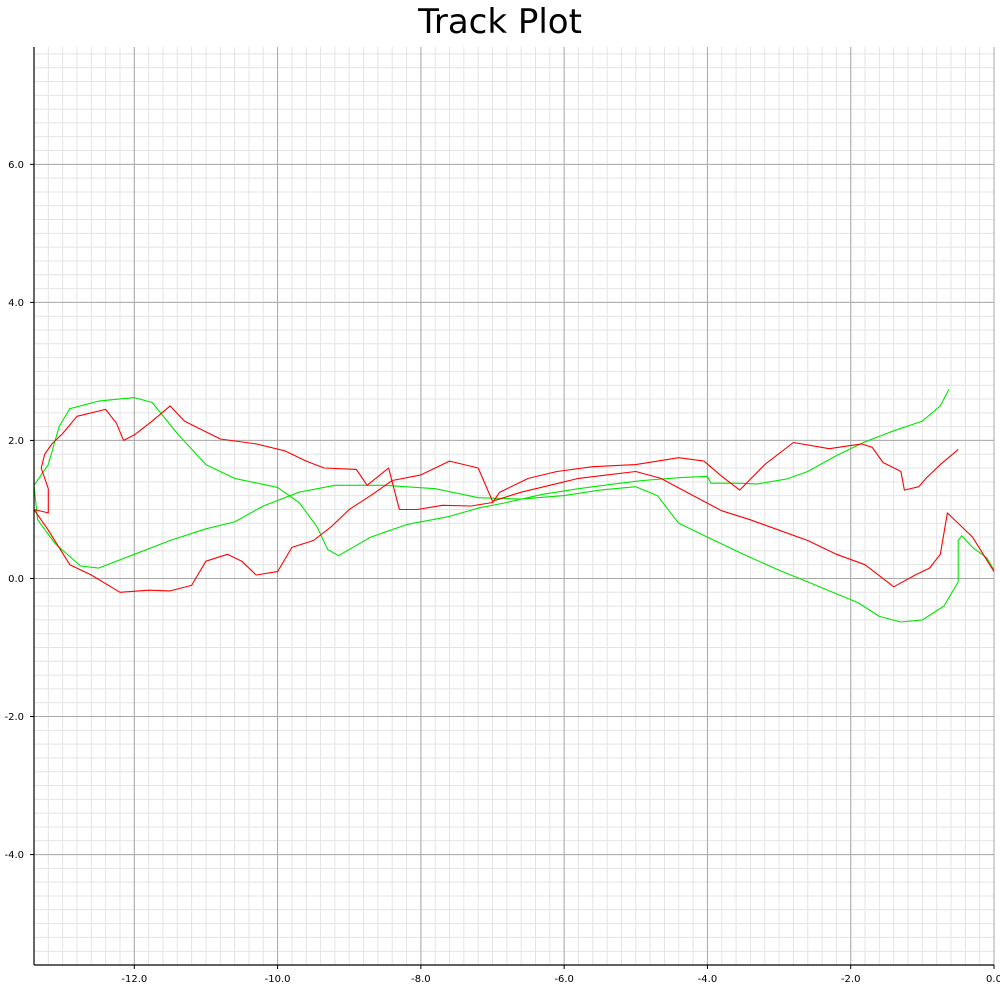  What do you see at coordinates (16, 303) in the screenshot?
I see `y-tick-label: 4.0` at bounding box center [16, 303].